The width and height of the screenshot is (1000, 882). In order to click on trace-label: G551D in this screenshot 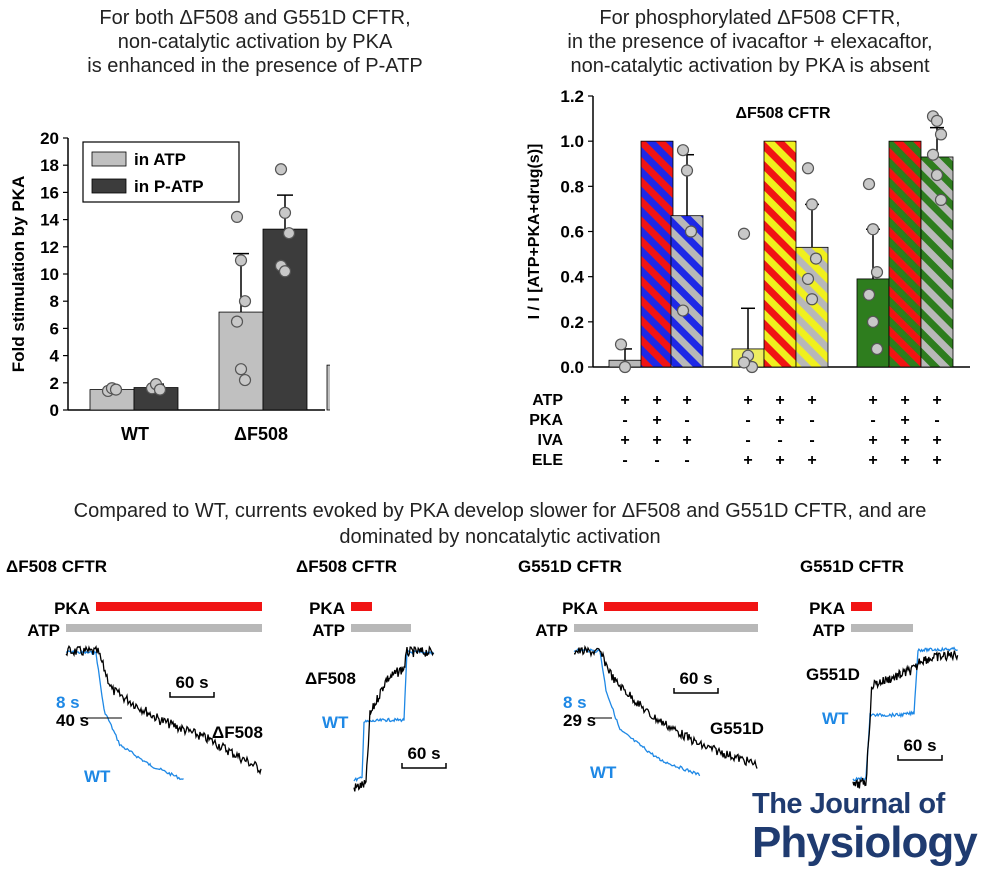, I will do `click(737, 728)`.